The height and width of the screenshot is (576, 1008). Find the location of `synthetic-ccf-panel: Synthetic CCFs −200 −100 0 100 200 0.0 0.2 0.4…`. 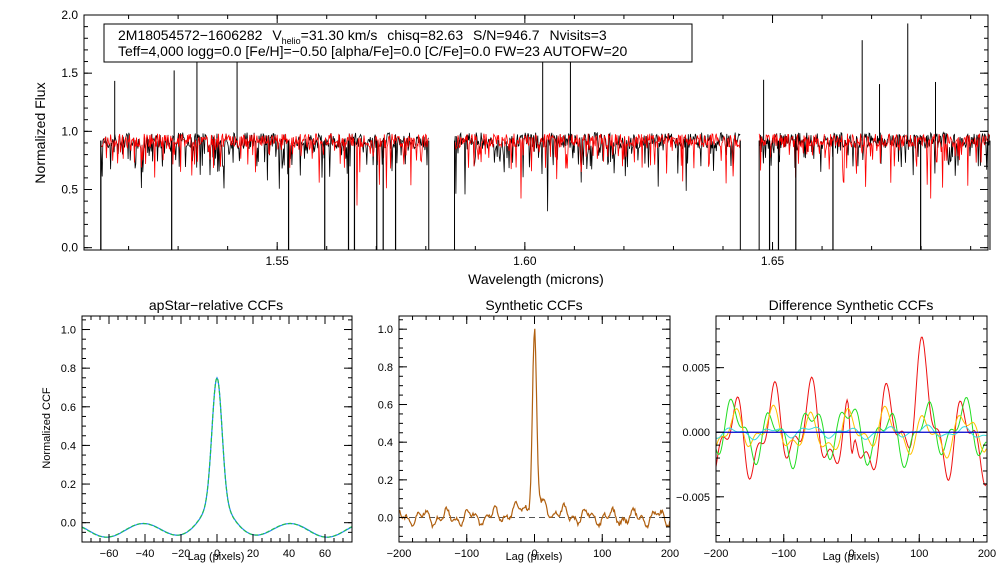

synthetic-ccf-panel: Synthetic CCFs −200 −100 0 100 200 0.0 0.2 0.4… is located at coordinates (528, 430).